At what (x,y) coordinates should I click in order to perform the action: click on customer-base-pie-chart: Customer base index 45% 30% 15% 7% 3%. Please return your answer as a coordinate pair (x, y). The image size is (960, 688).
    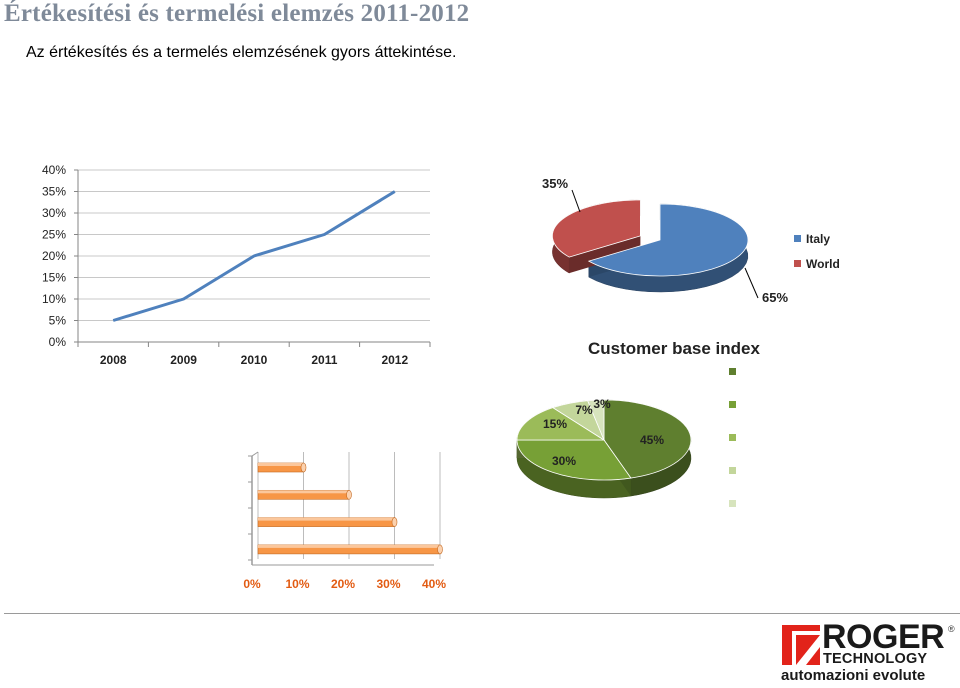
    Looking at the image, I should click on (638, 423).